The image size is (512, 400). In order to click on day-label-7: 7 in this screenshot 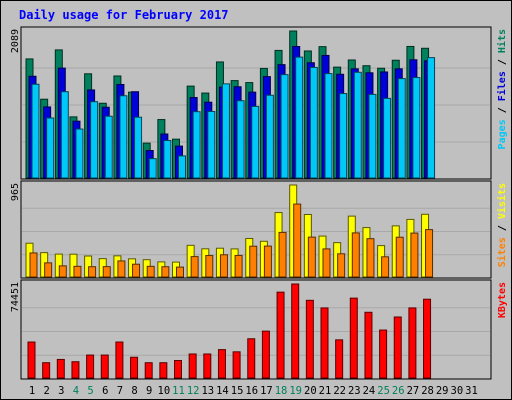, I will do `click(120, 391)`.